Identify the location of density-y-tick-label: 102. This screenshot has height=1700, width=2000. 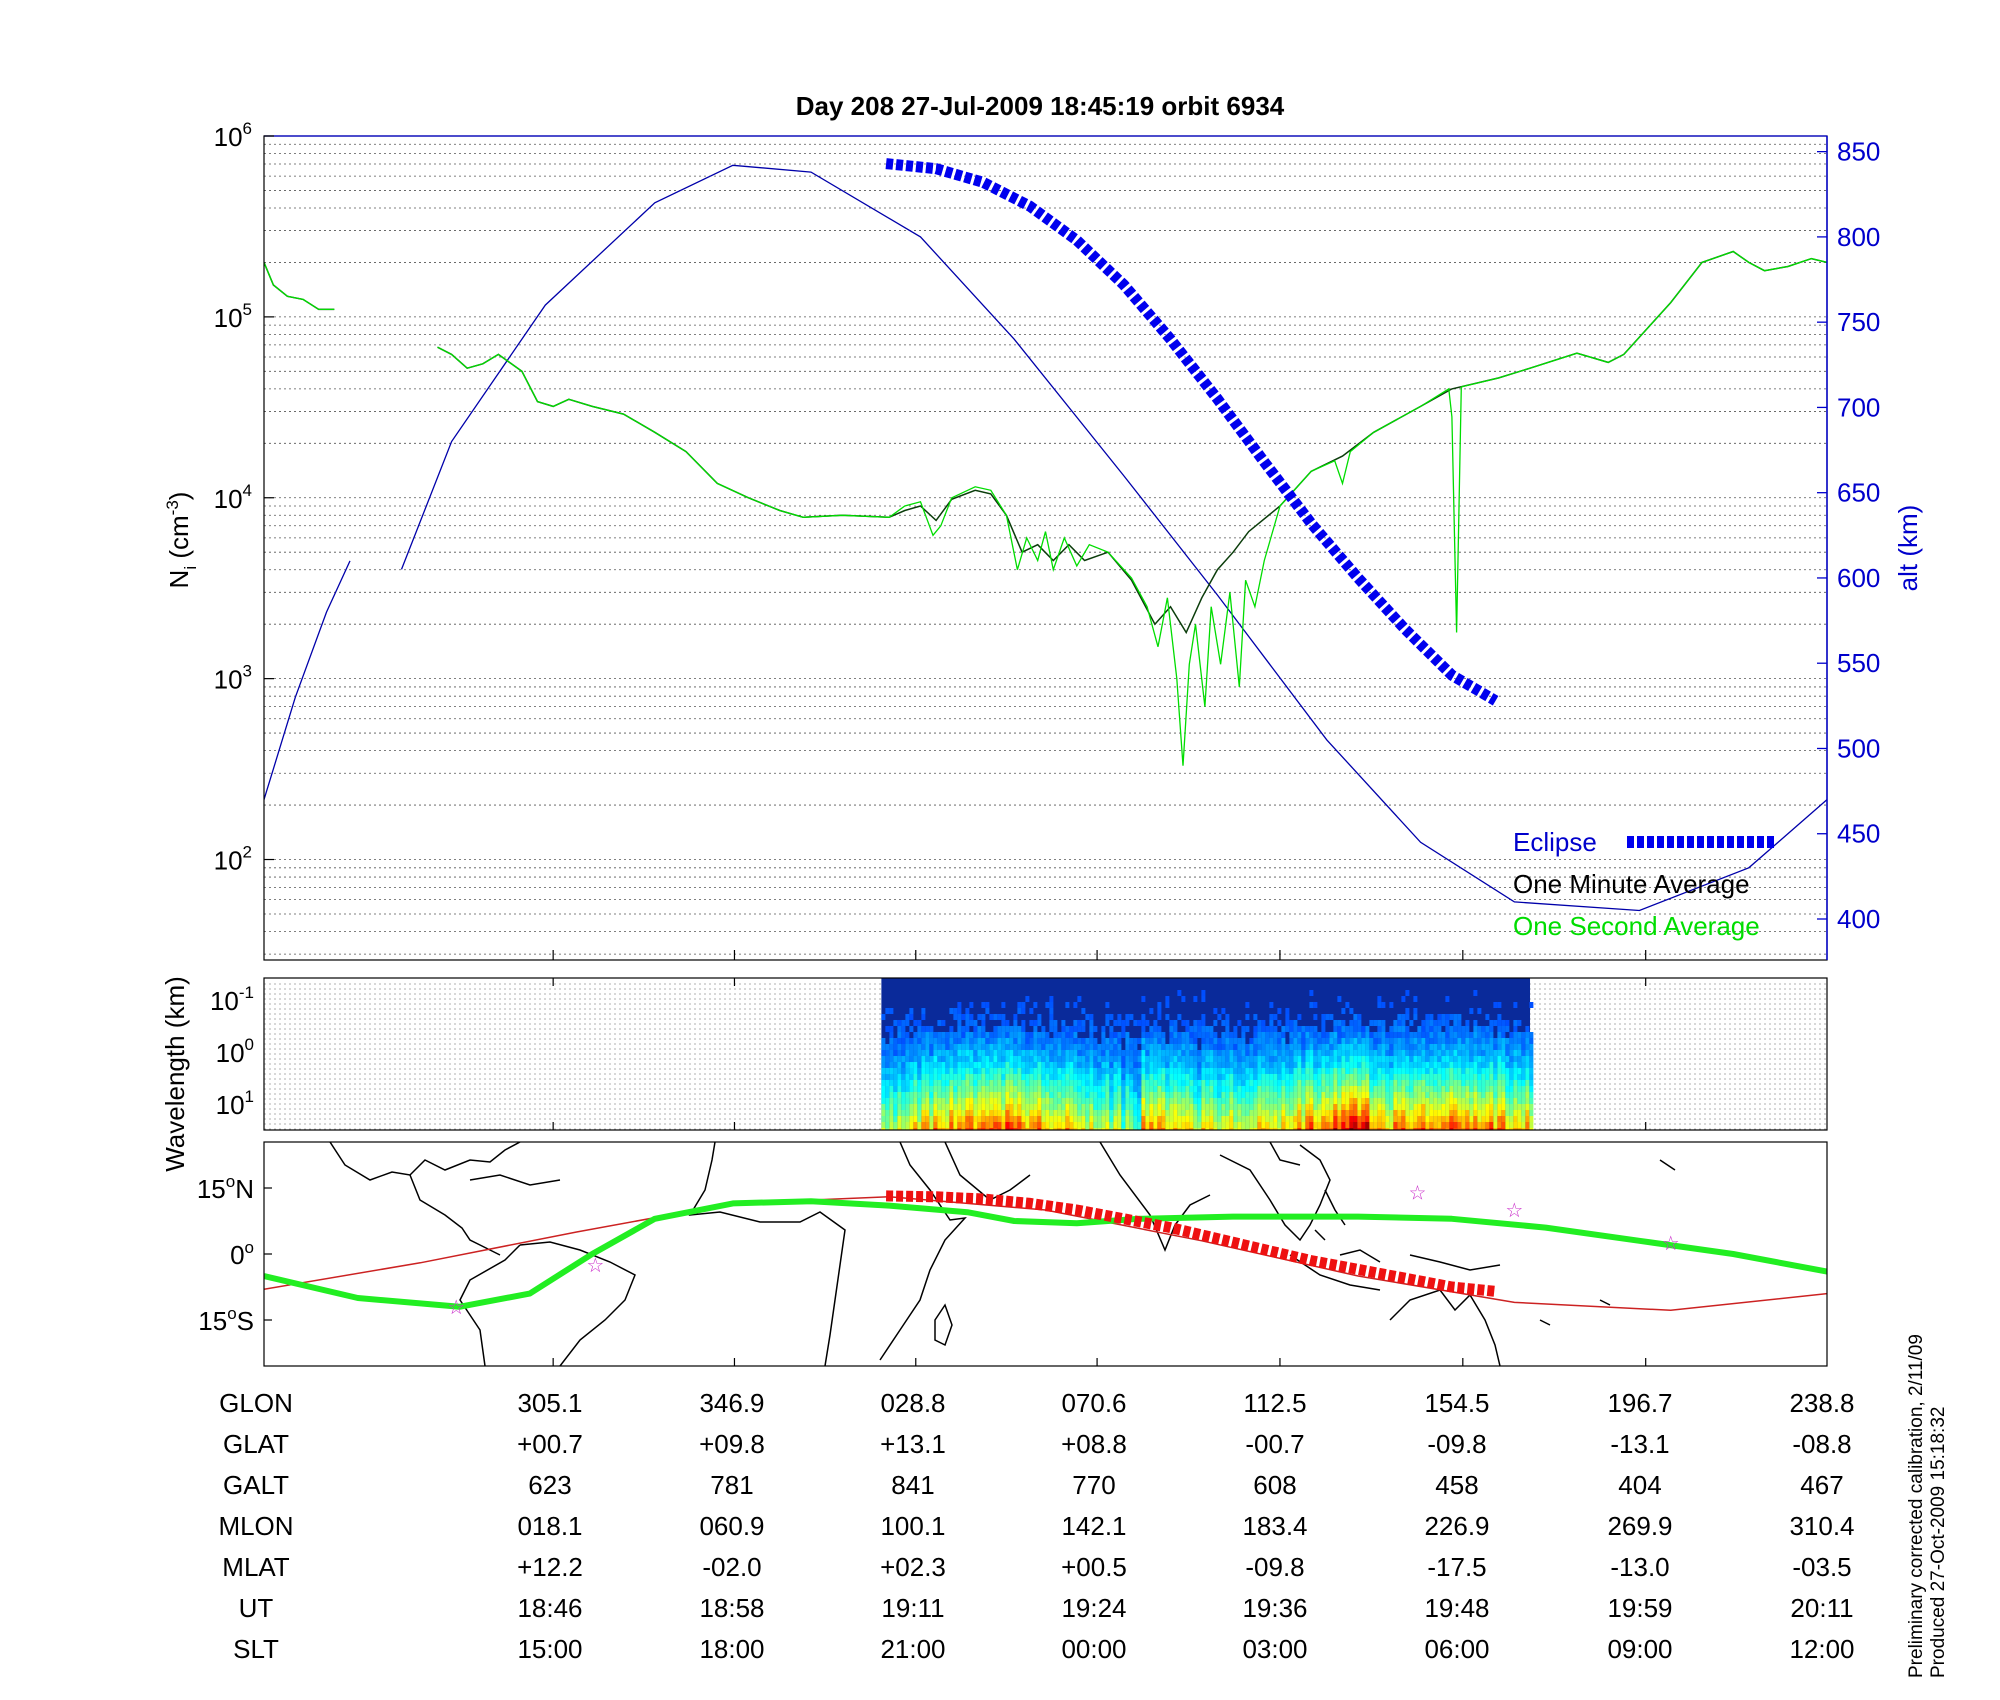
(233, 859).